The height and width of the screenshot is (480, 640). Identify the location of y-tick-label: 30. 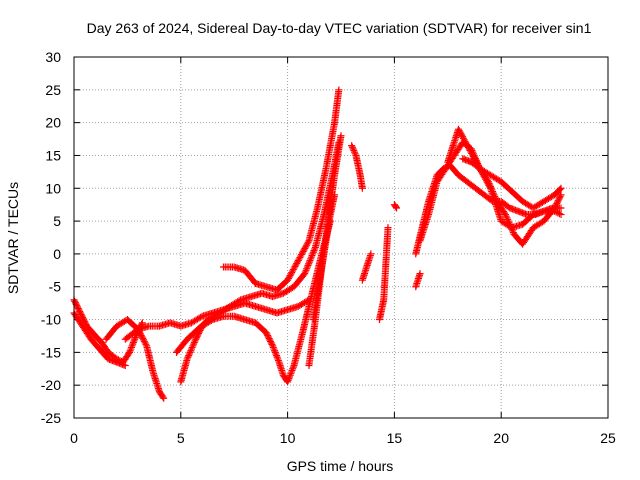
(53, 57).